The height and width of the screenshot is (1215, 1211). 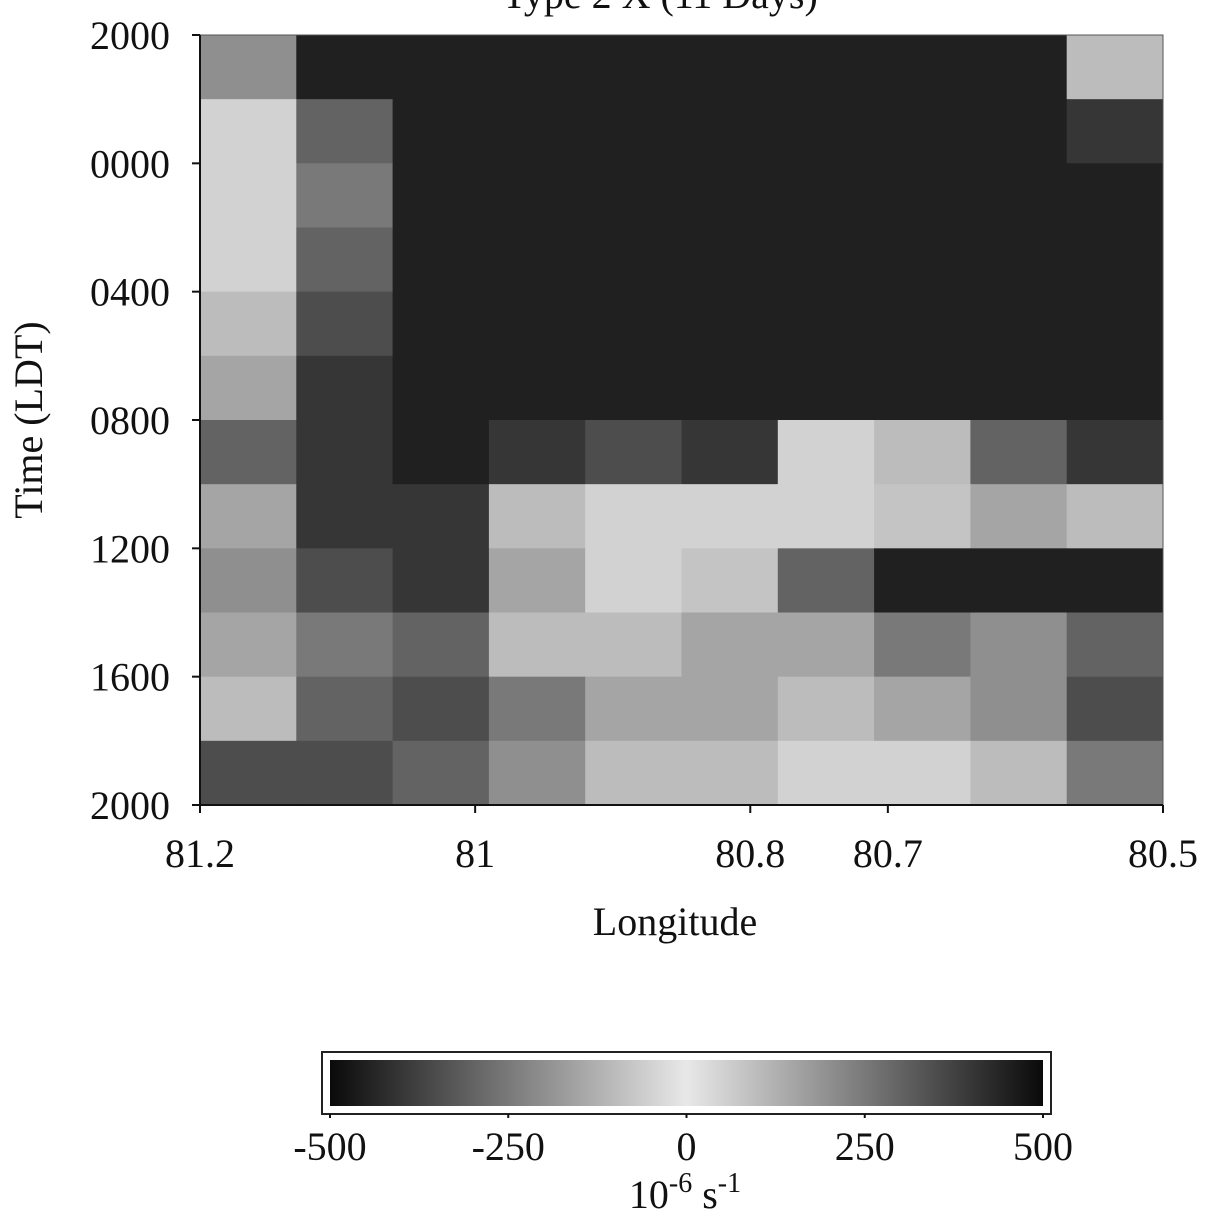 I want to click on x-tick-label: 80.8, so click(x=750, y=853).